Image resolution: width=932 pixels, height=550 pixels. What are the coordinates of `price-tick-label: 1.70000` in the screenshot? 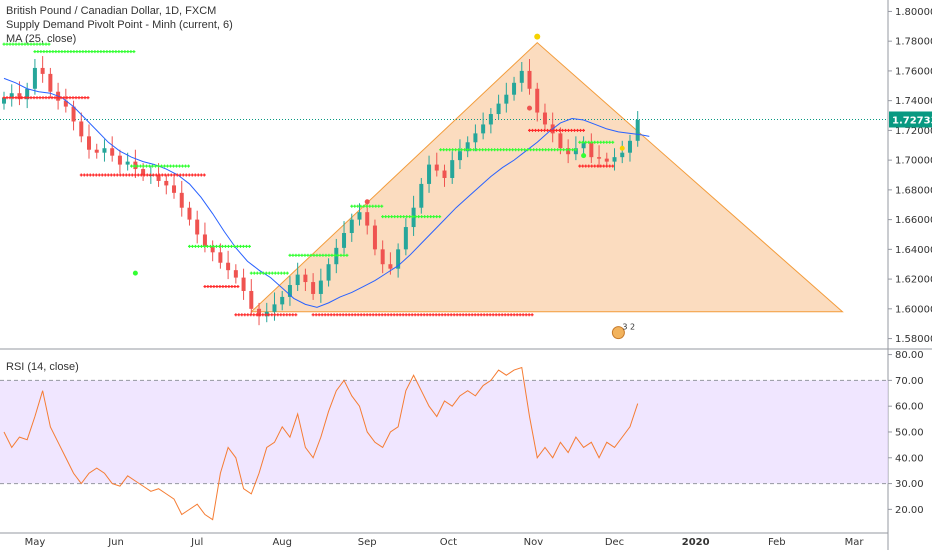 It's located at (913, 161).